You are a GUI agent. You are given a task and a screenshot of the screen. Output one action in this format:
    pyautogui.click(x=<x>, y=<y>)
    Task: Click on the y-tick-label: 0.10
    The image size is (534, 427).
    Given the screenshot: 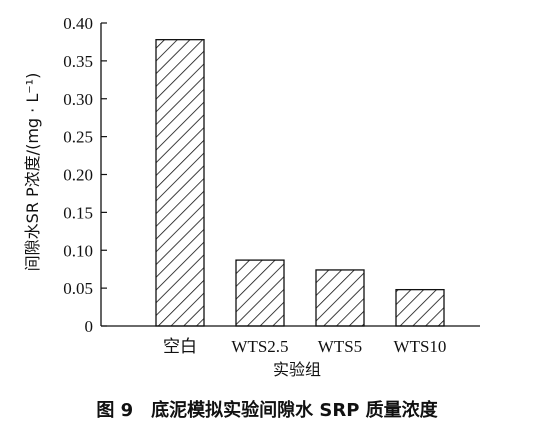 What is the action you would take?
    pyautogui.click(x=78, y=250)
    